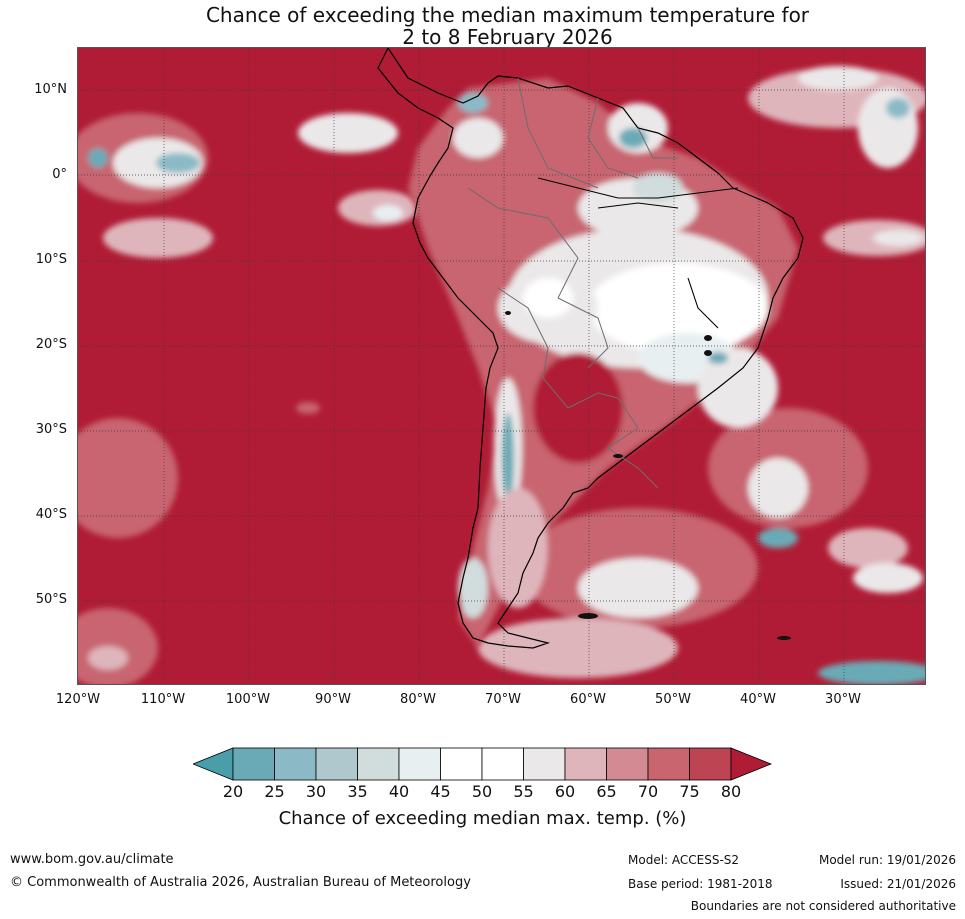  Describe the element at coordinates (50, 89) in the screenshot. I see `lat-label-10n: 10°N` at that location.